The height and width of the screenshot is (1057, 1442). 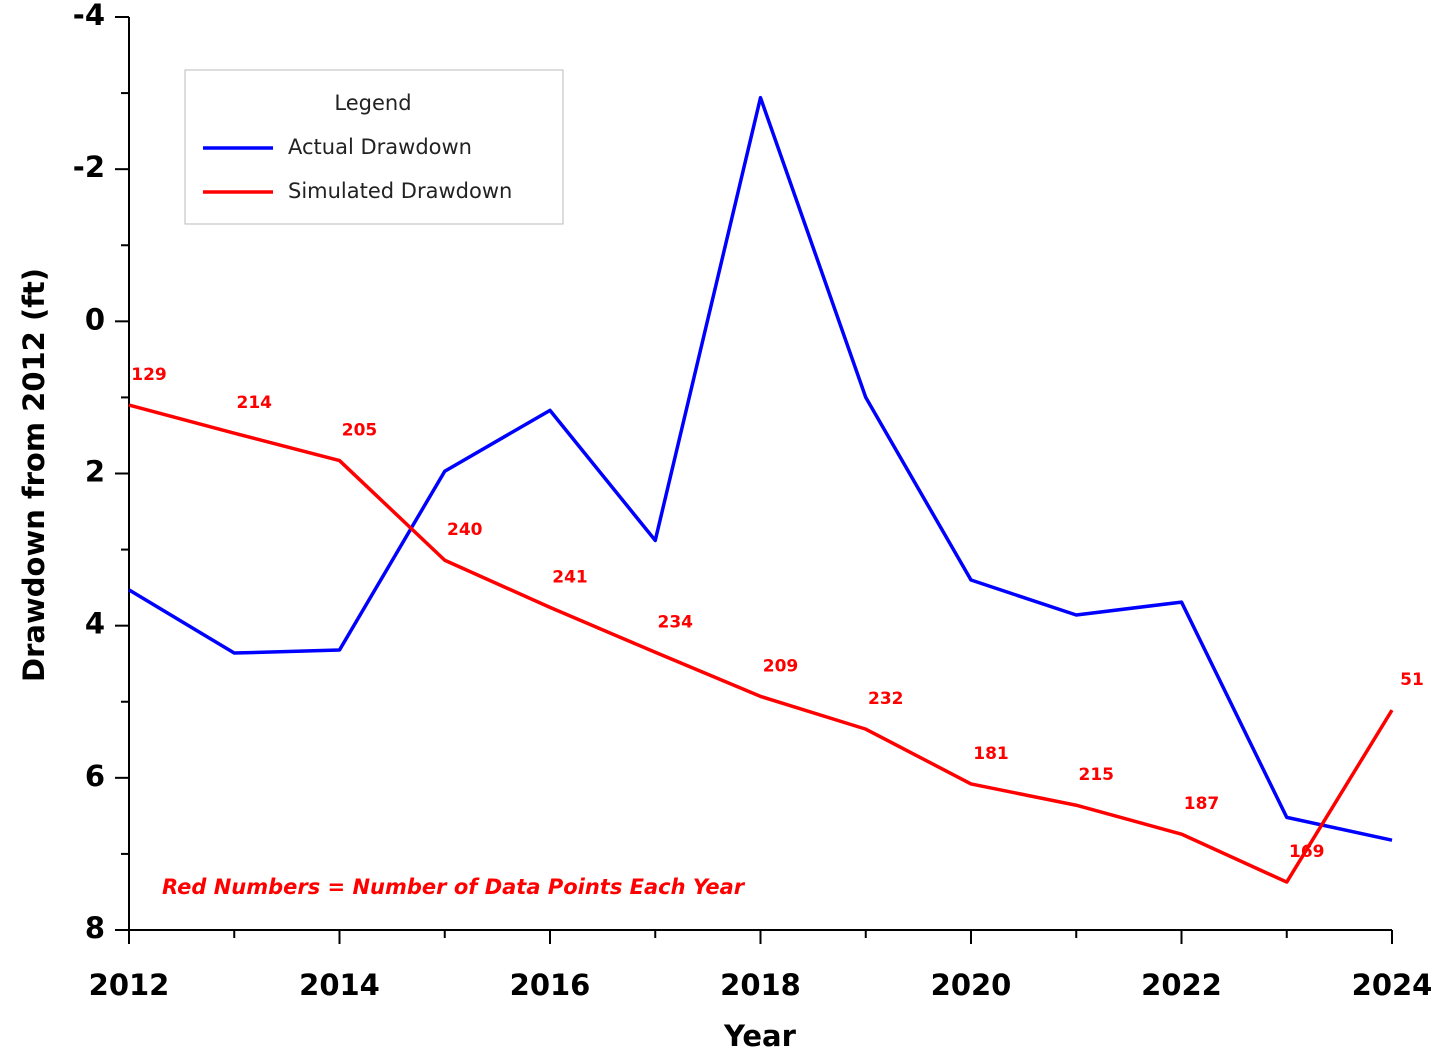 I want to click on data-count-label: 234, so click(x=676, y=622).